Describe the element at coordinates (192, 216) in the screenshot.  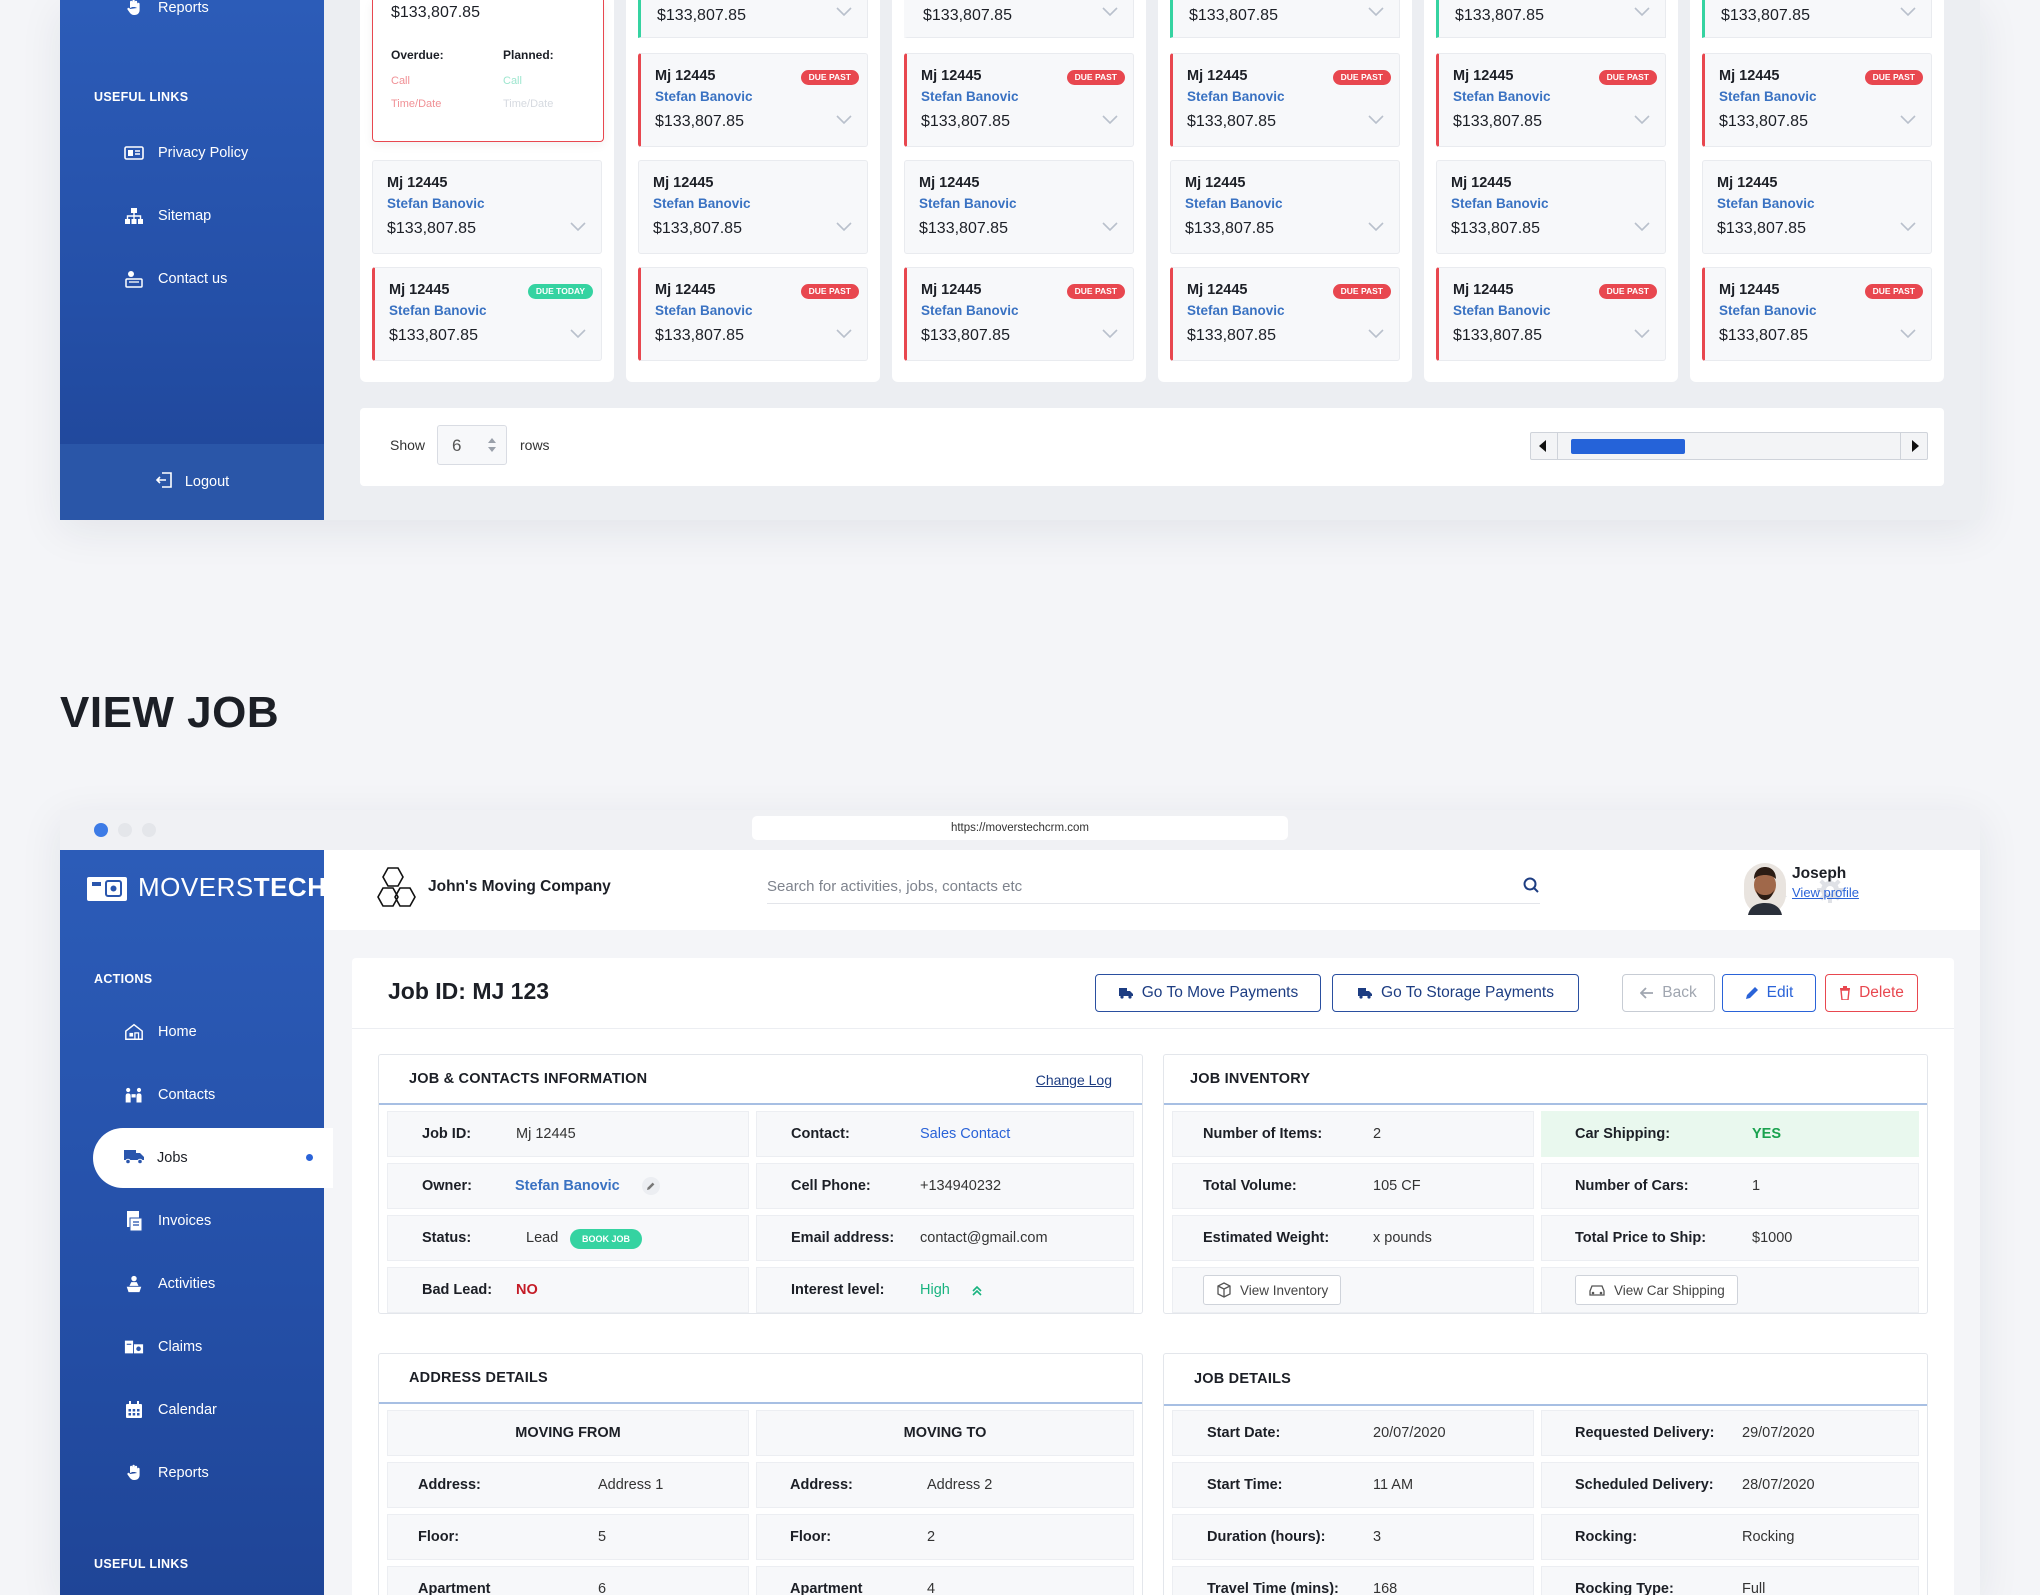
I see `sidebar-item-sitemap: Sitemap` at that location.